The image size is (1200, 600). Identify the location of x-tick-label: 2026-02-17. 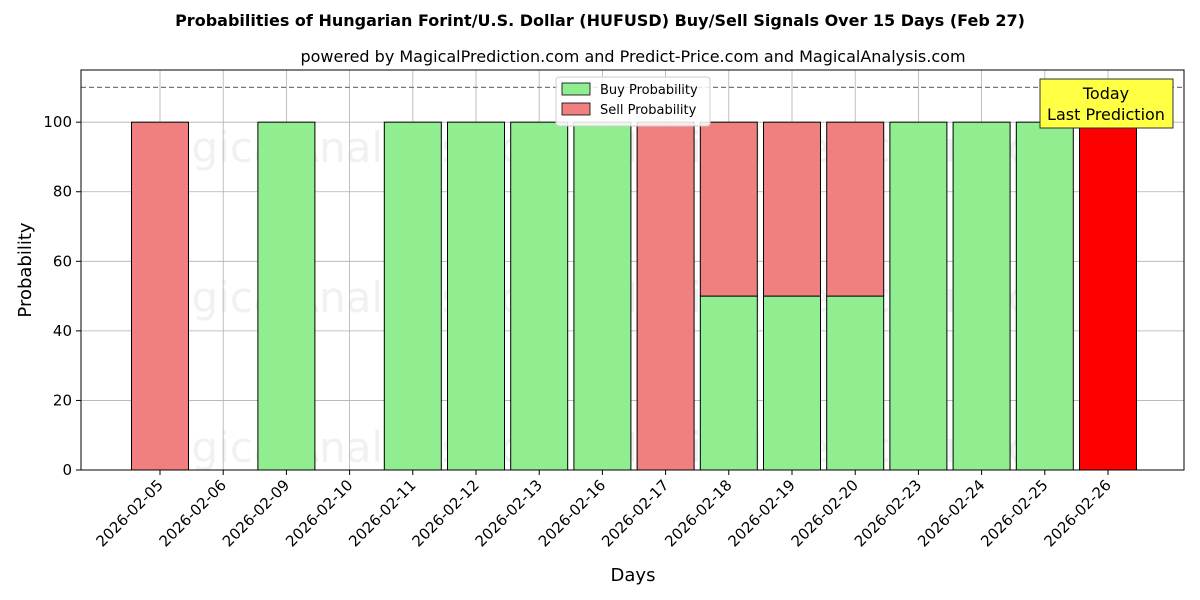
(635, 513).